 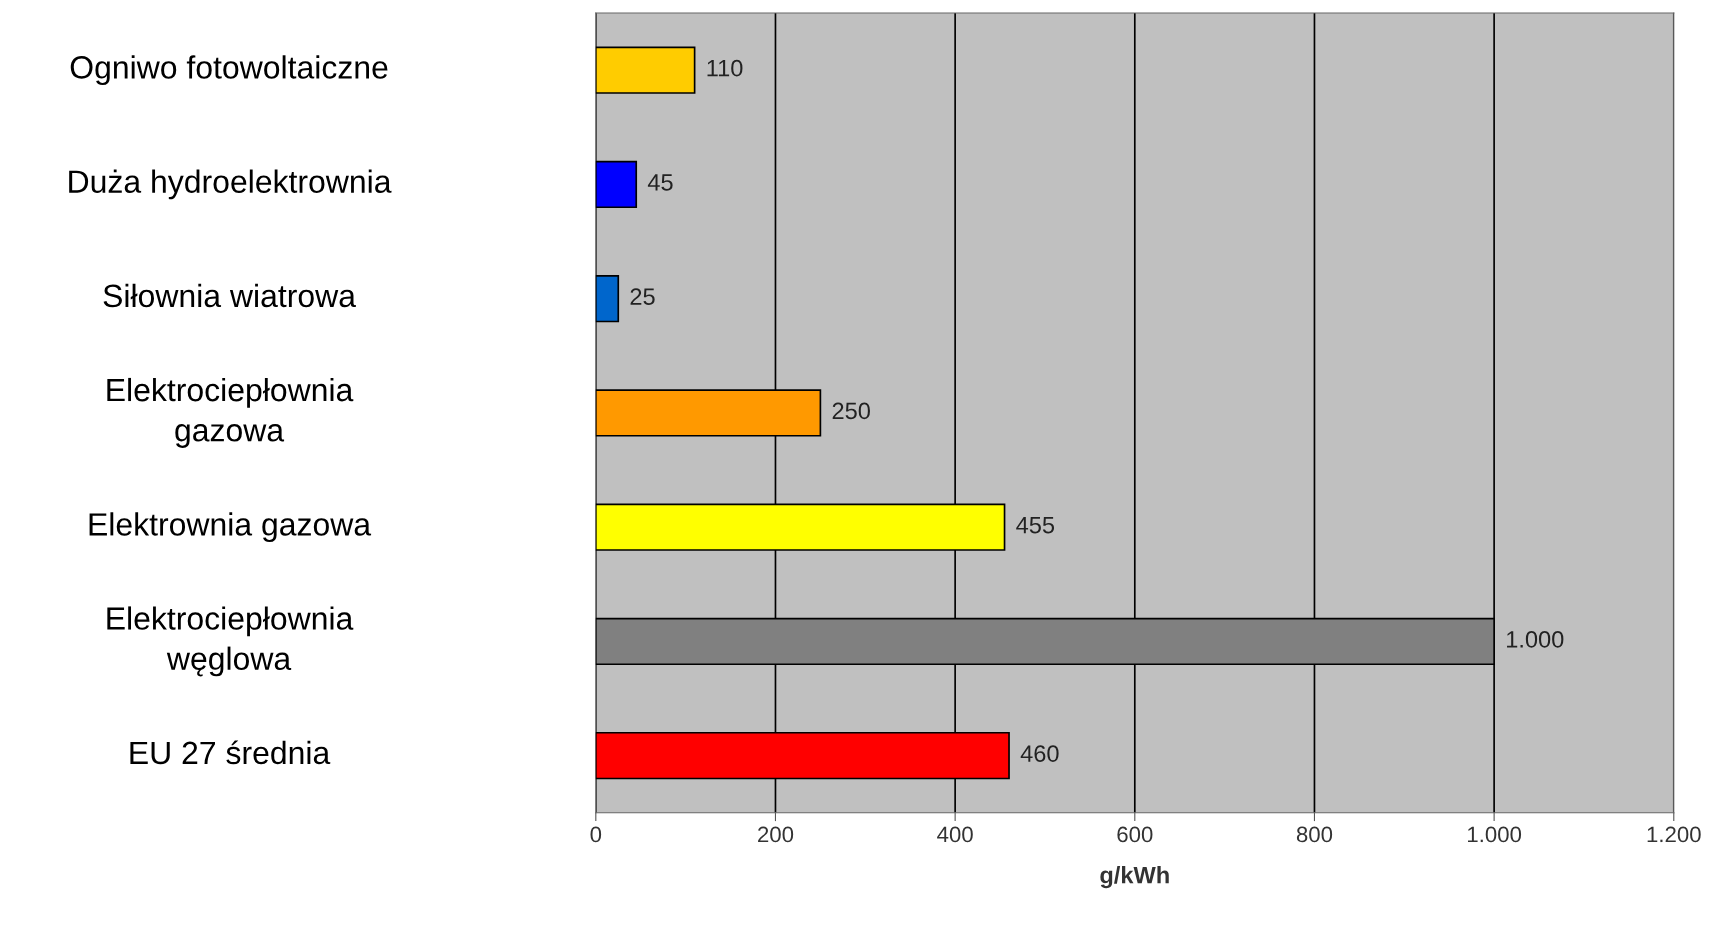 I want to click on y-tick-label: Ogniwo fotowoltaiczne, so click(x=229, y=70).